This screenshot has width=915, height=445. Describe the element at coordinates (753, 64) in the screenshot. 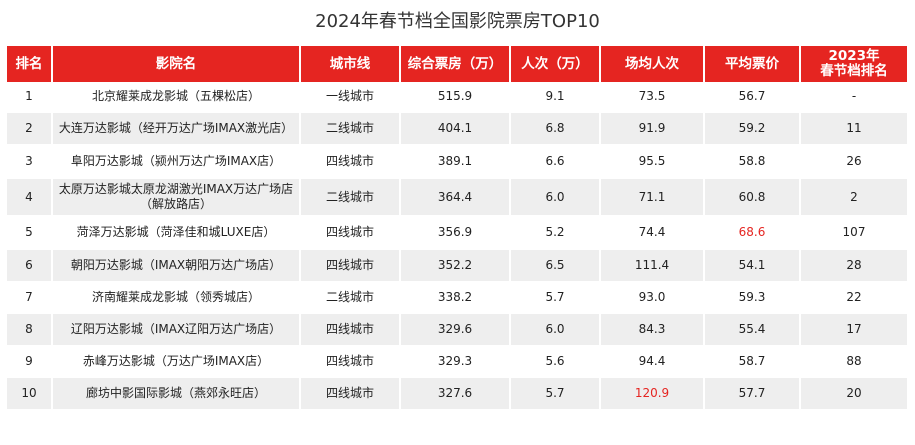

I see `header-avg-price: 平均票价` at that location.